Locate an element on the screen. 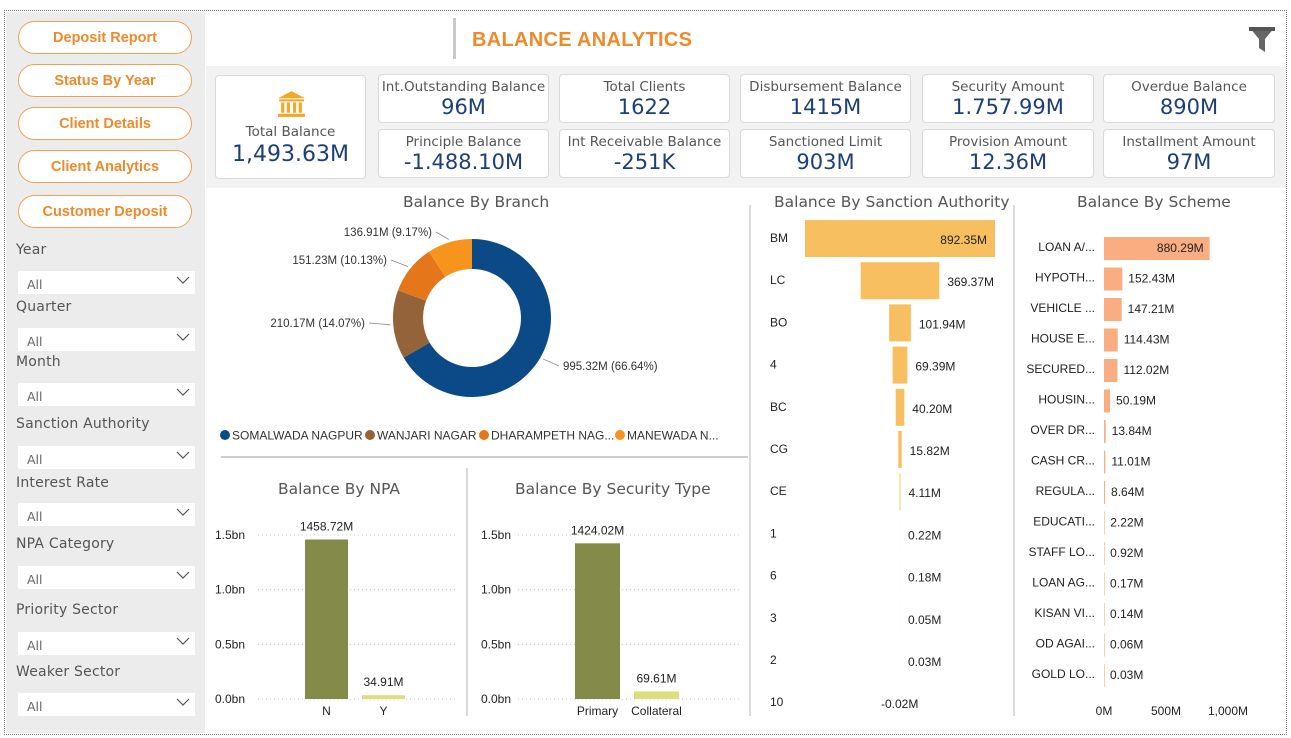 Image resolution: width=1291 pixels, height=738 pixels. data-label: 2.22M is located at coordinates (1126, 523).